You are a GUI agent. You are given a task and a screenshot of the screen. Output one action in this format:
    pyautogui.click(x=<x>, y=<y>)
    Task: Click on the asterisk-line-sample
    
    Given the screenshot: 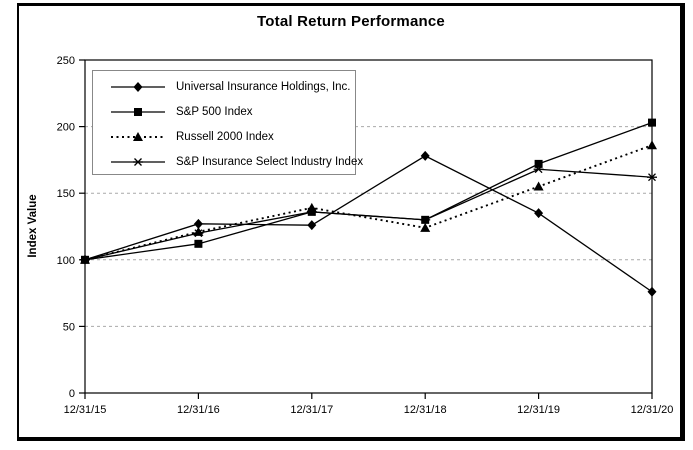 What is the action you would take?
    pyautogui.click(x=138, y=161)
    